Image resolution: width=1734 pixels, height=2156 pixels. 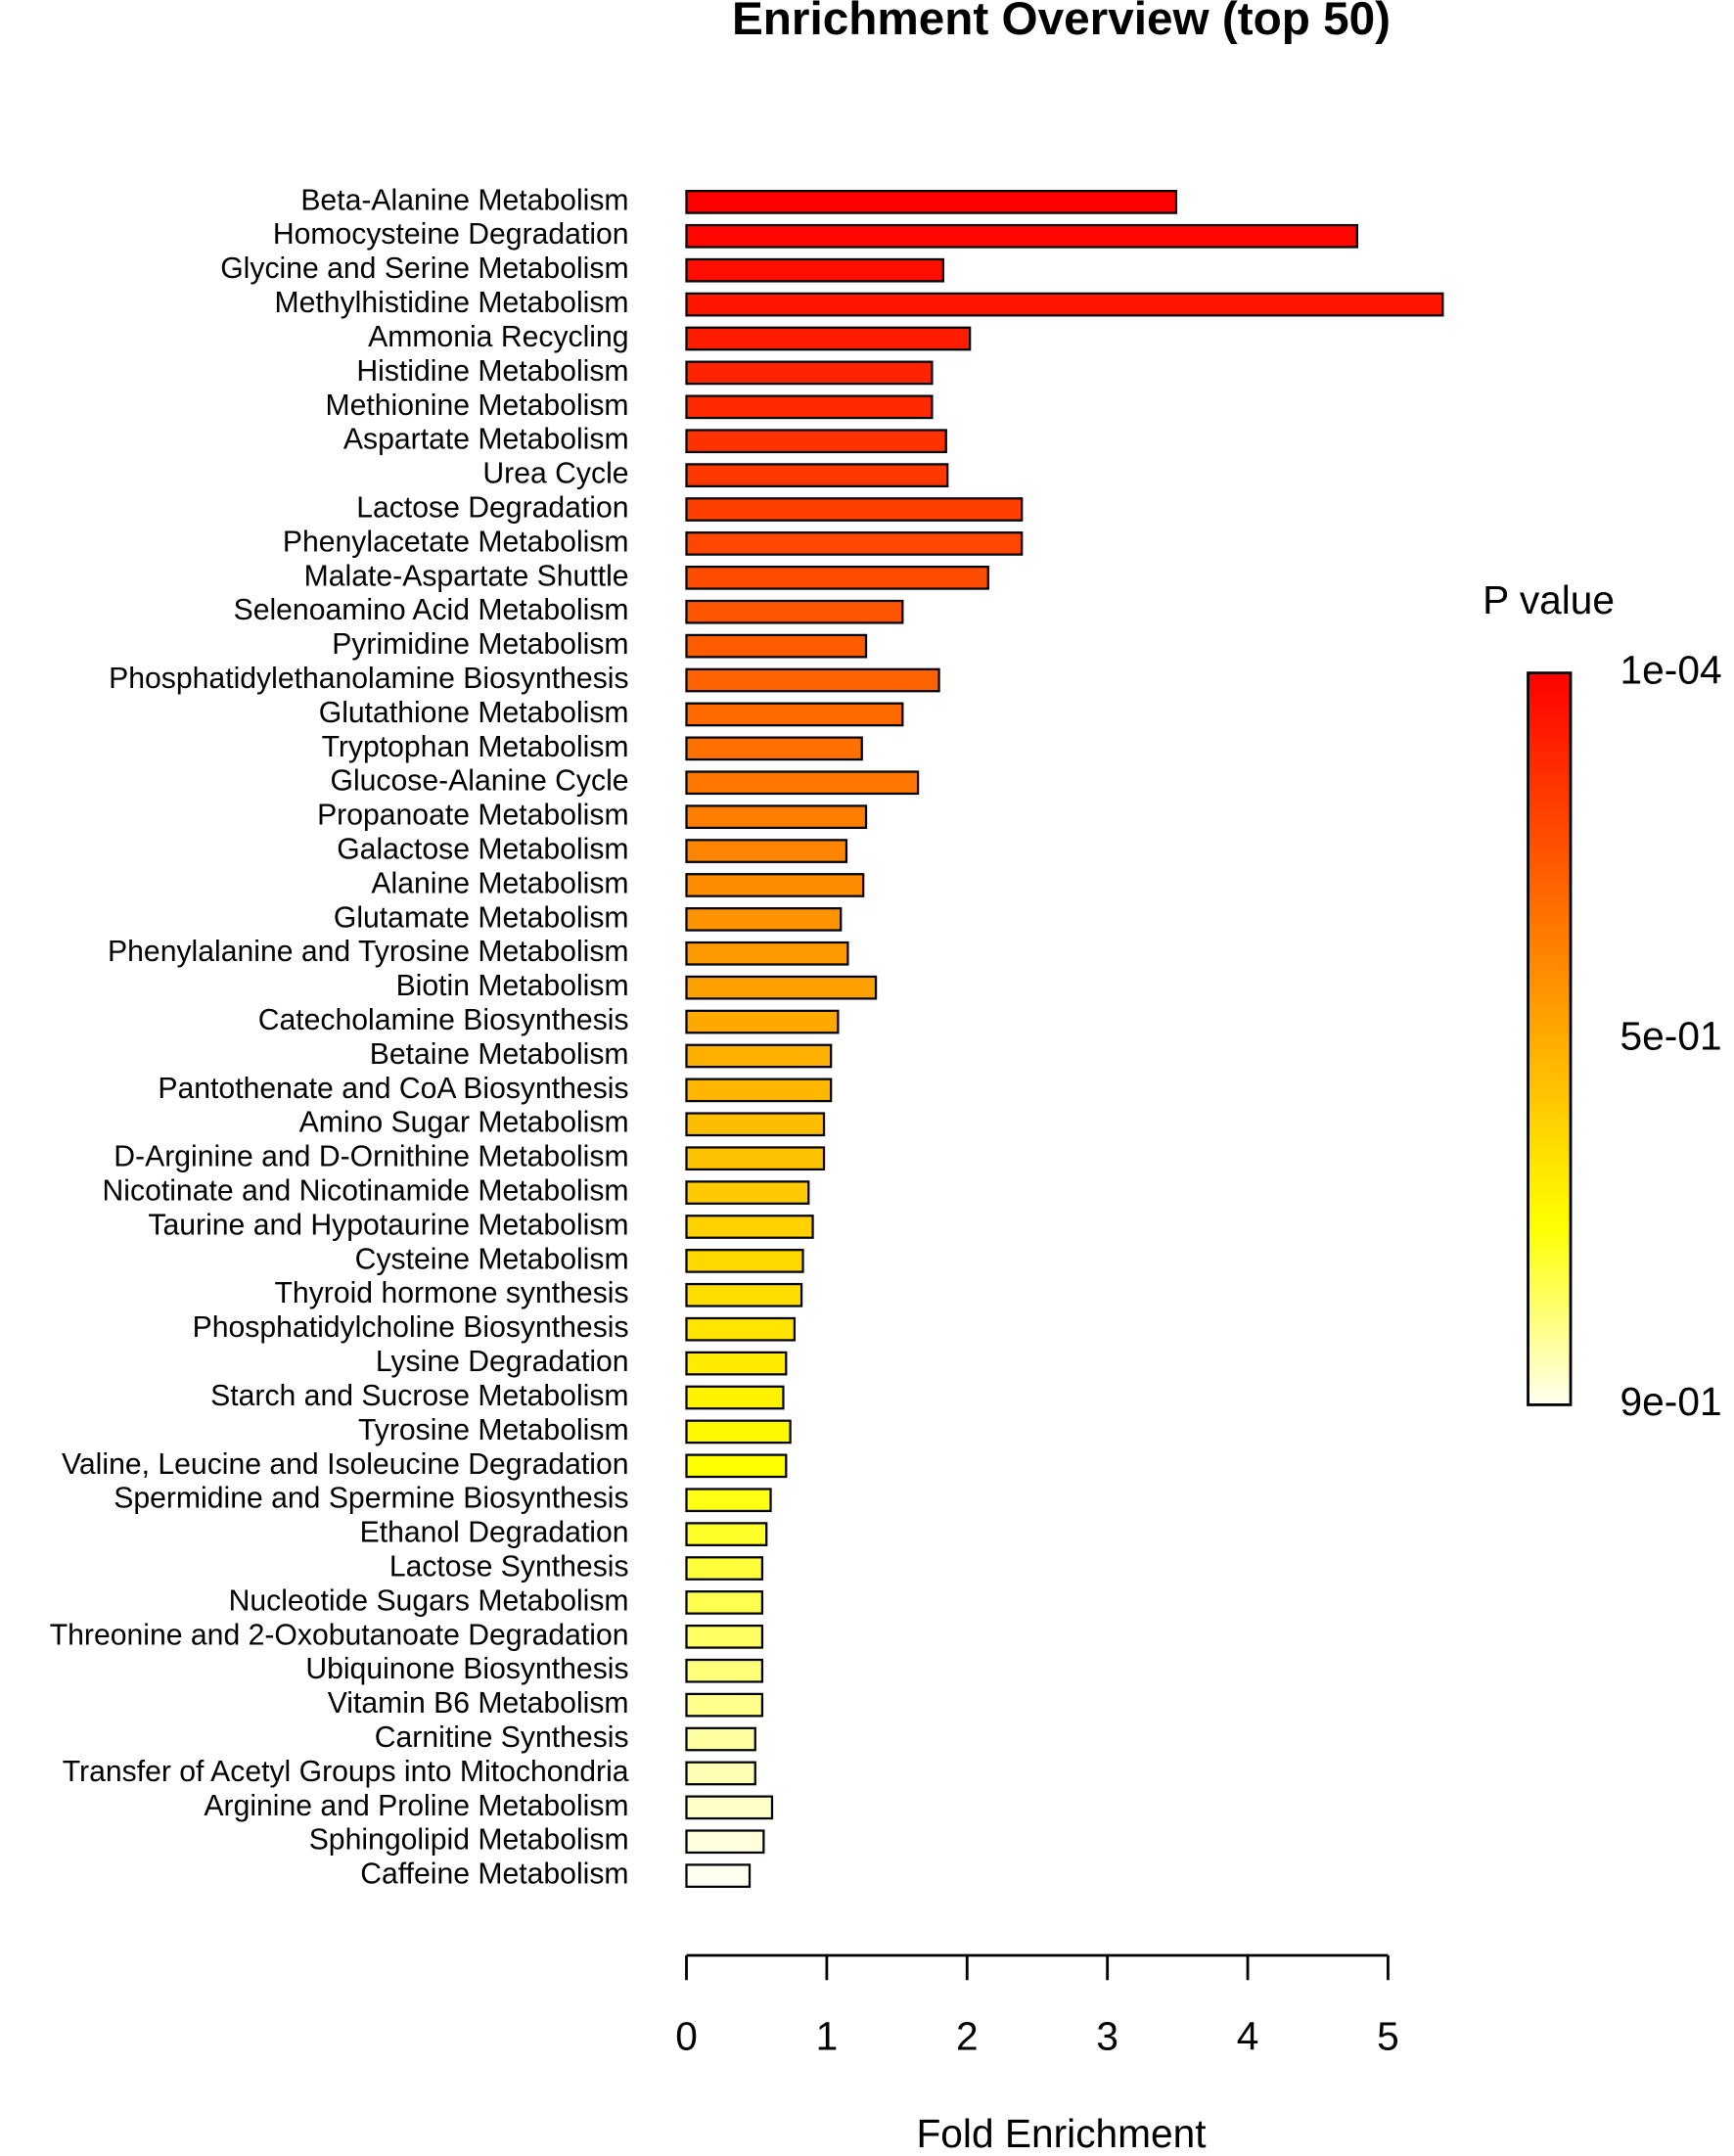 I want to click on category-label: Tyrosine Metabolism, so click(x=493, y=1430).